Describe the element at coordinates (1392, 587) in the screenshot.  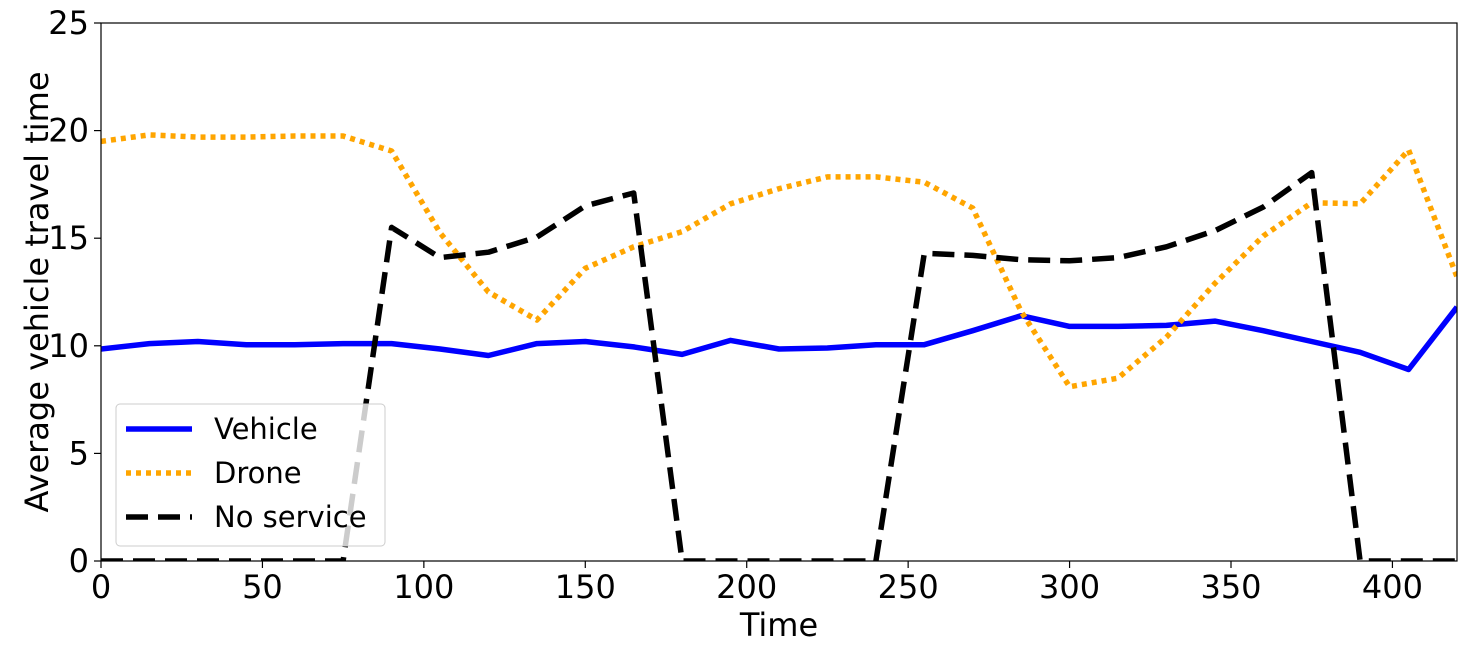
I see `x-tick-label: 400` at that location.